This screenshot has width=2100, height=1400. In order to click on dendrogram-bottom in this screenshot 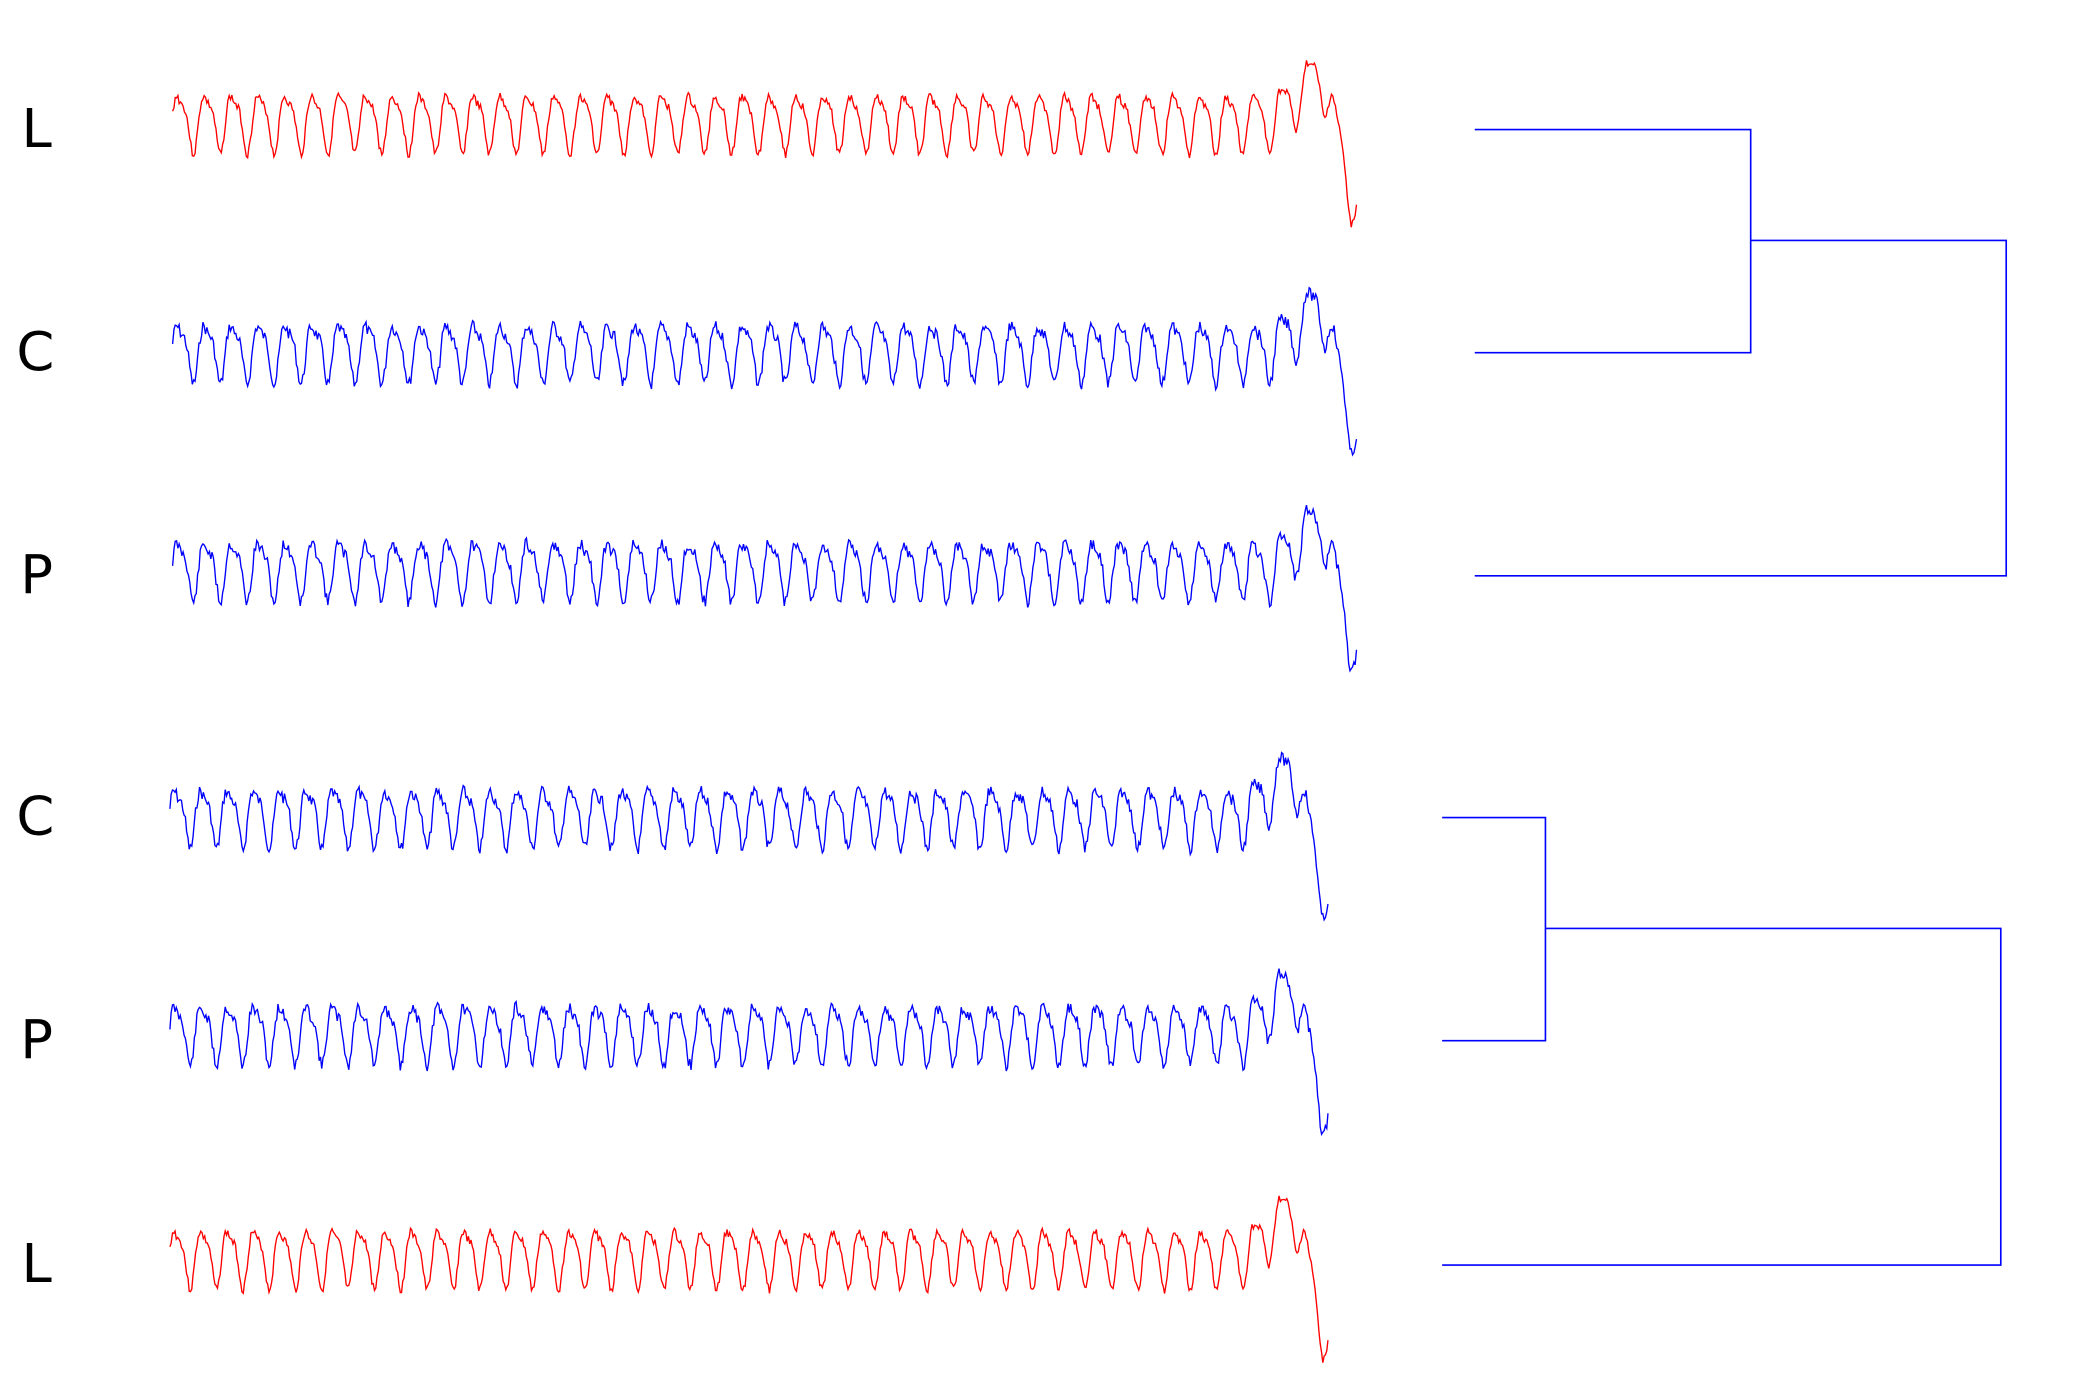, I will do `click(1722, 1041)`.